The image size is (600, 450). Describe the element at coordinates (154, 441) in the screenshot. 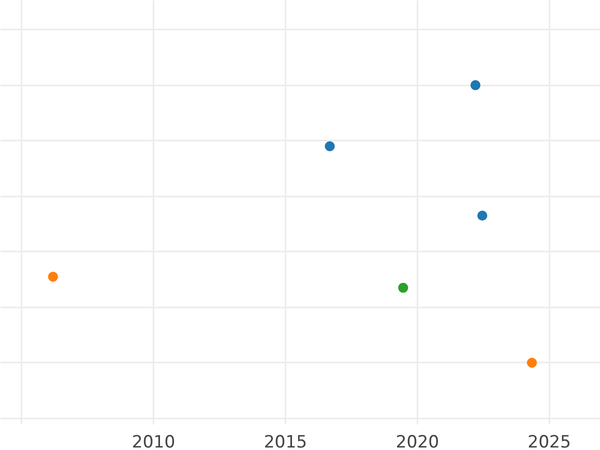

I see `x-tick-label: 2010` at that location.